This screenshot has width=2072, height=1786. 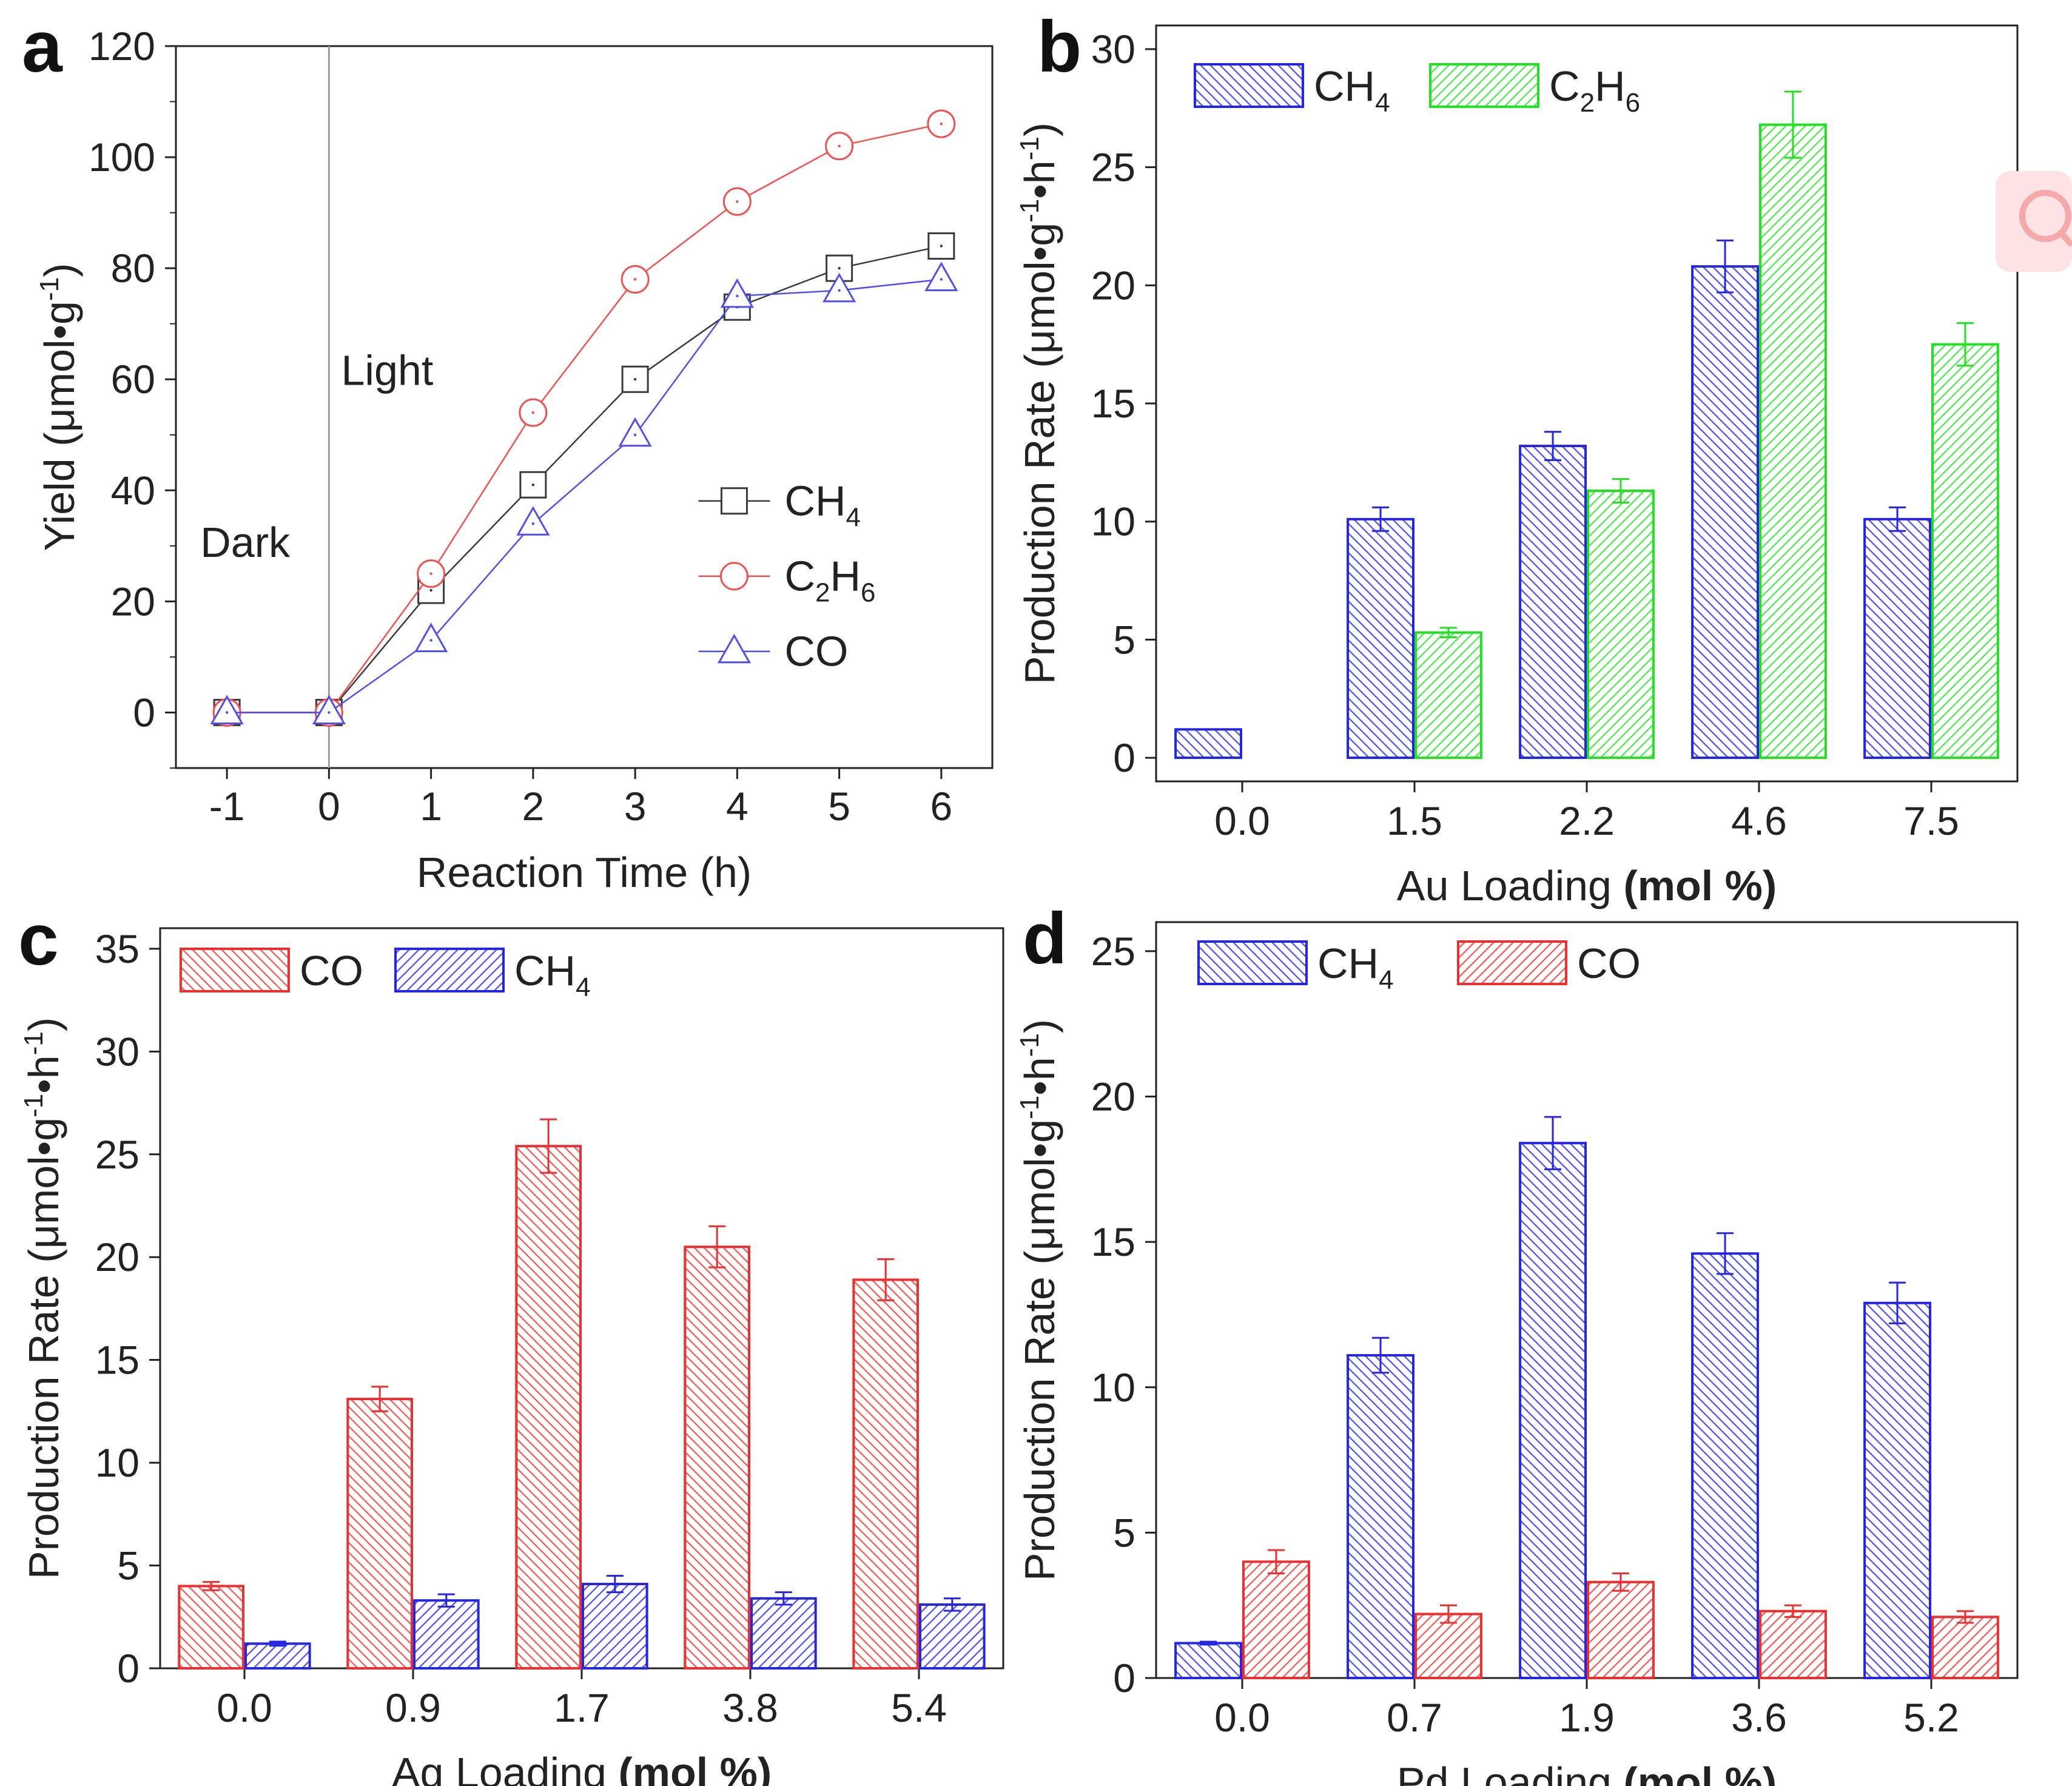 What do you see at coordinates (830, 580) in the screenshot?
I see `legend-label: C2H6` at bounding box center [830, 580].